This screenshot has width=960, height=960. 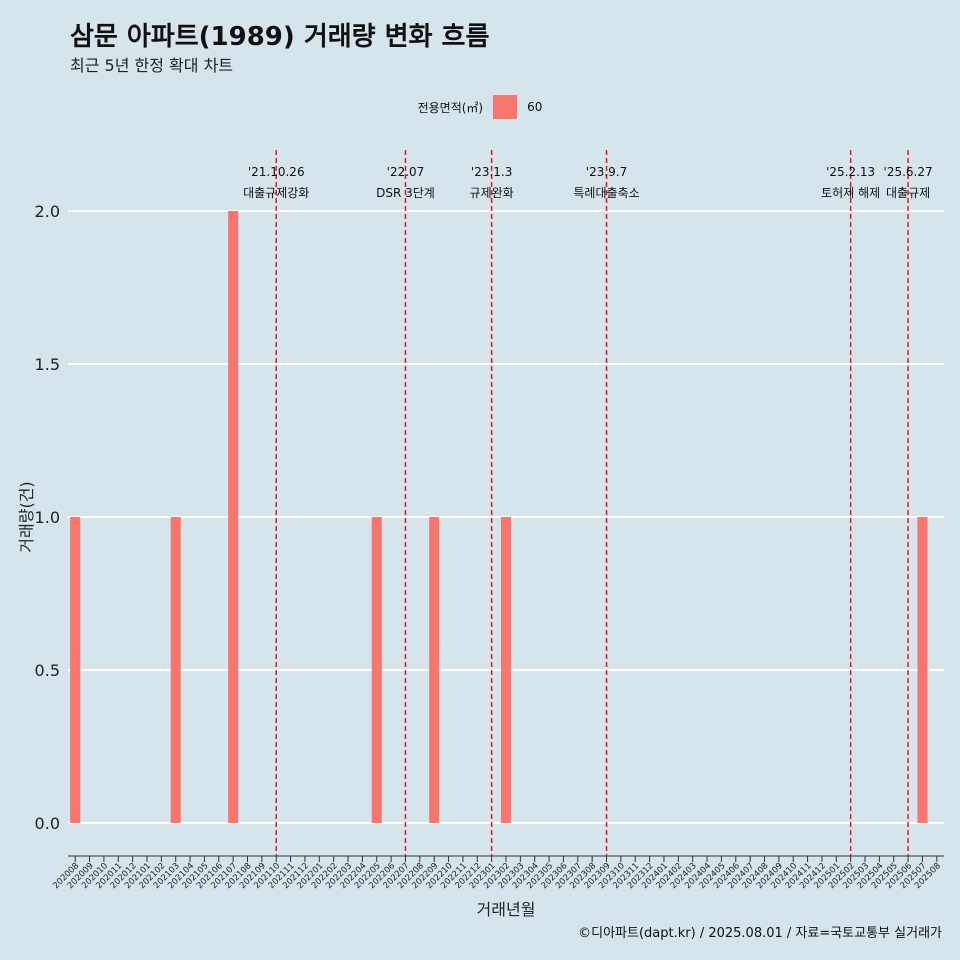 What do you see at coordinates (450, 107) in the screenshot?
I see `legend-title: 전용면적(㎡)` at bounding box center [450, 107].